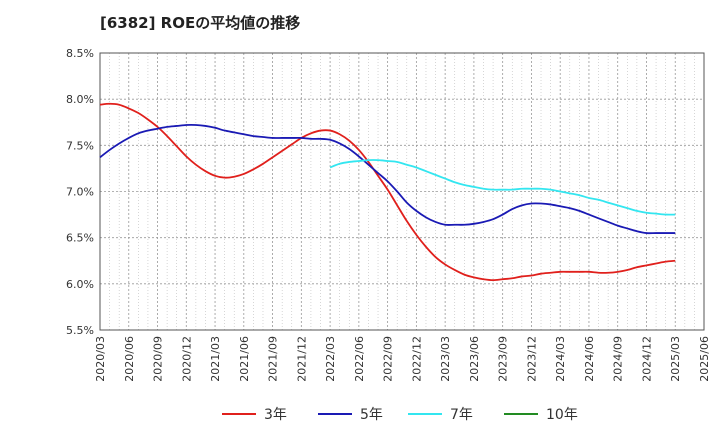  Describe the element at coordinates (80, 99) in the screenshot. I see `y-tick-label: 8.0%` at that location.